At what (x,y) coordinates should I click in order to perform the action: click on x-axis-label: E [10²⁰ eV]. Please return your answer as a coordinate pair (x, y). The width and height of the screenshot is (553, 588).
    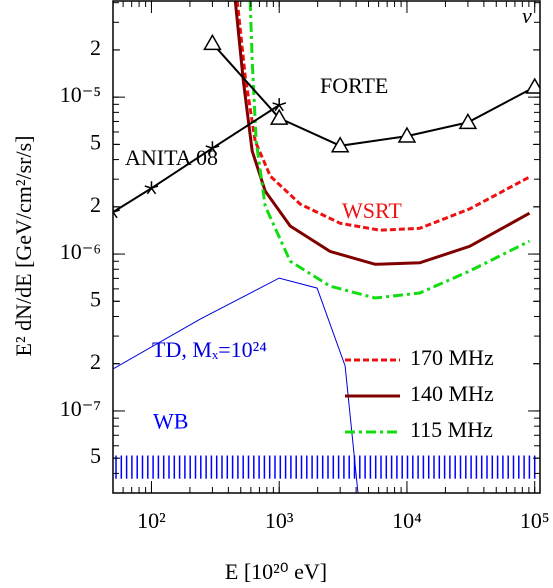
    Looking at the image, I should click on (276, 571).